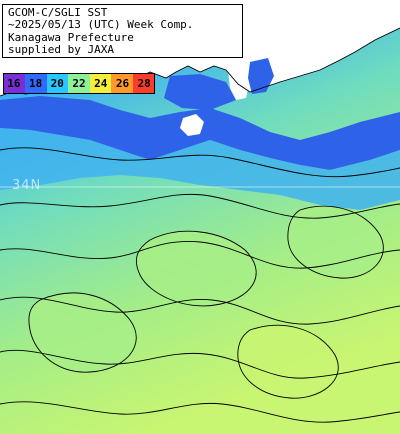  I want to click on legend-label-18: 18, so click(35, 83).